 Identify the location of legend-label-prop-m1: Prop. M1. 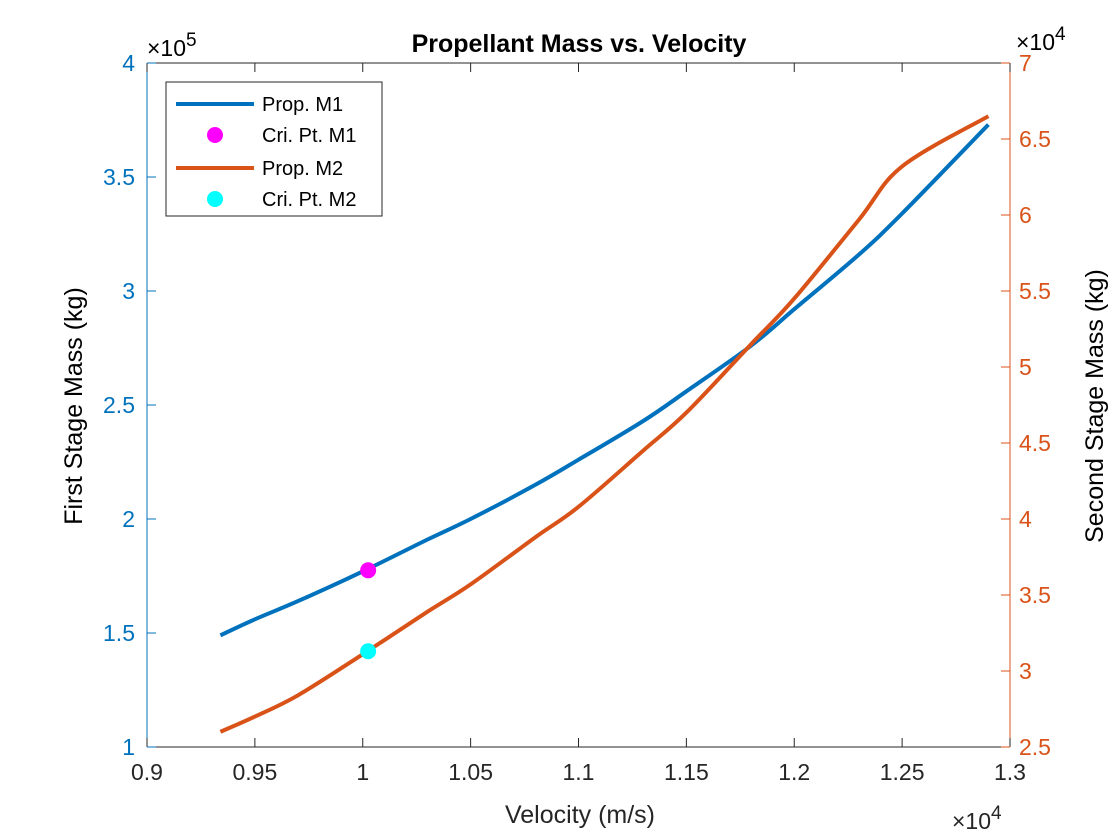
(302, 105).